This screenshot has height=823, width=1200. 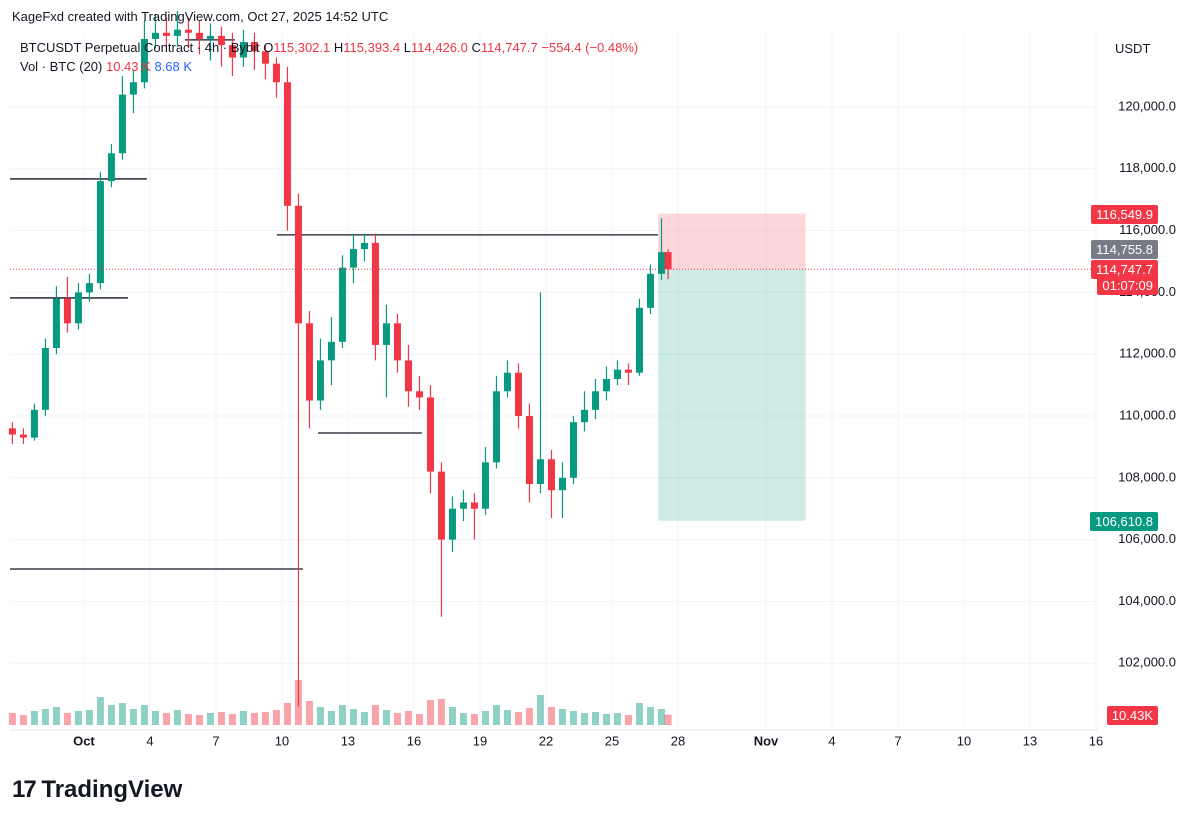 What do you see at coordinates (509, 47) in the screenshot?
I see `c-value: 114,747.7` at bounding box center [509, 47].